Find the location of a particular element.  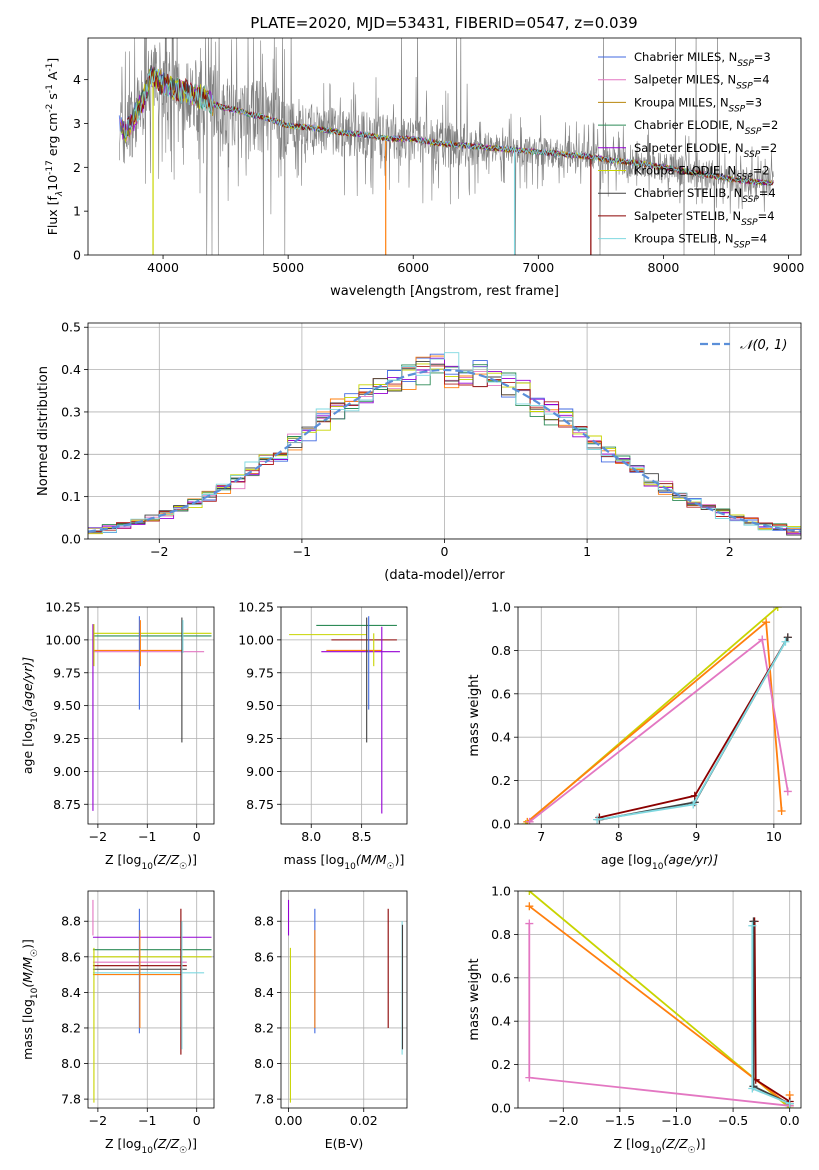

histogram-step is located at coordinates (444, 449).